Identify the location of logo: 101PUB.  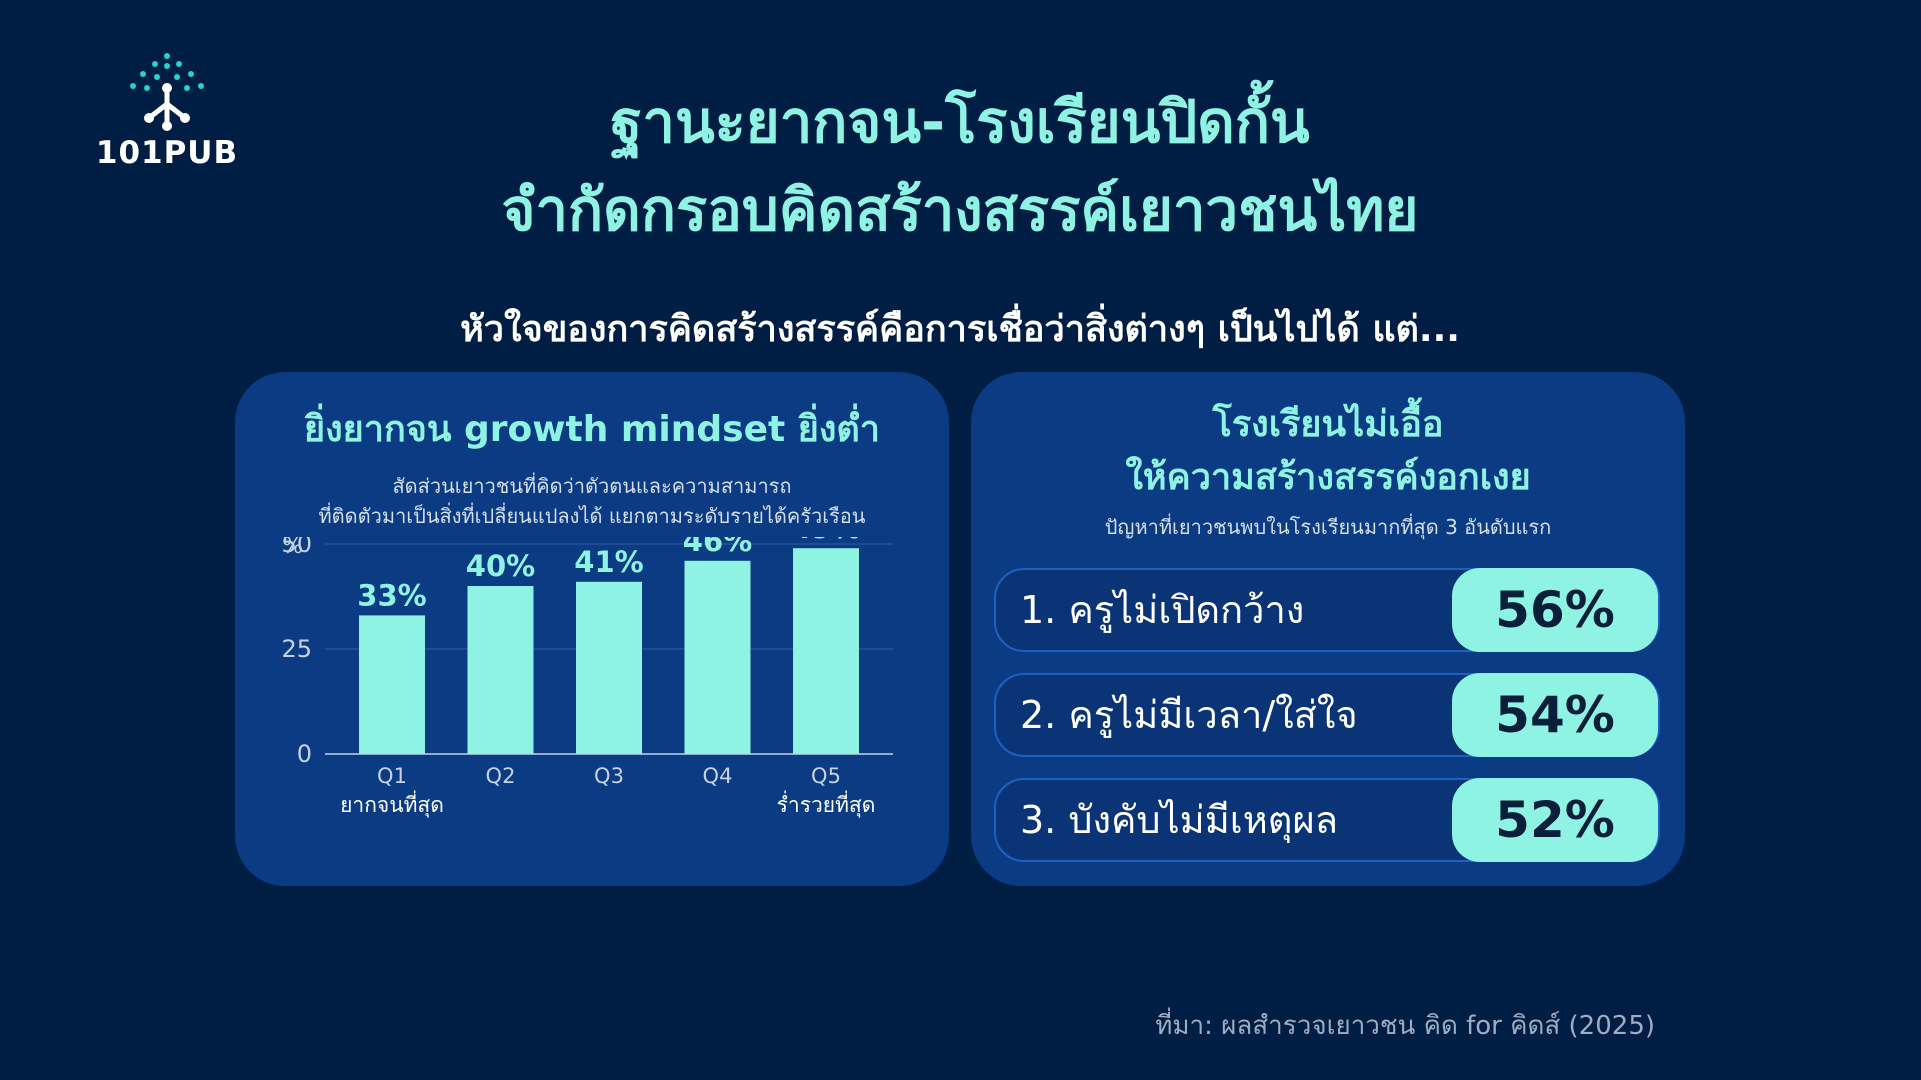
(167, 111).